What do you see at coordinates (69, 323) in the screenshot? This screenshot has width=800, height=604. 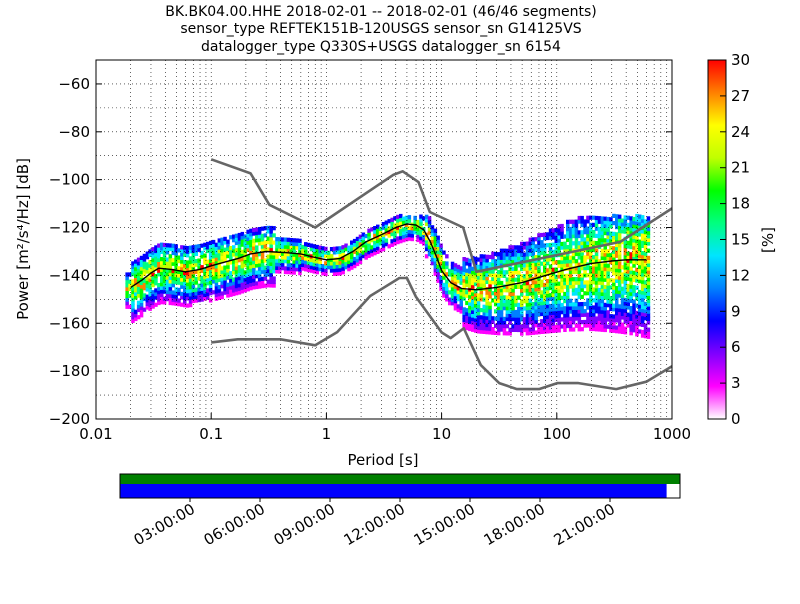 I see `y-tick-label: −160` at bounding box center [69, 323].